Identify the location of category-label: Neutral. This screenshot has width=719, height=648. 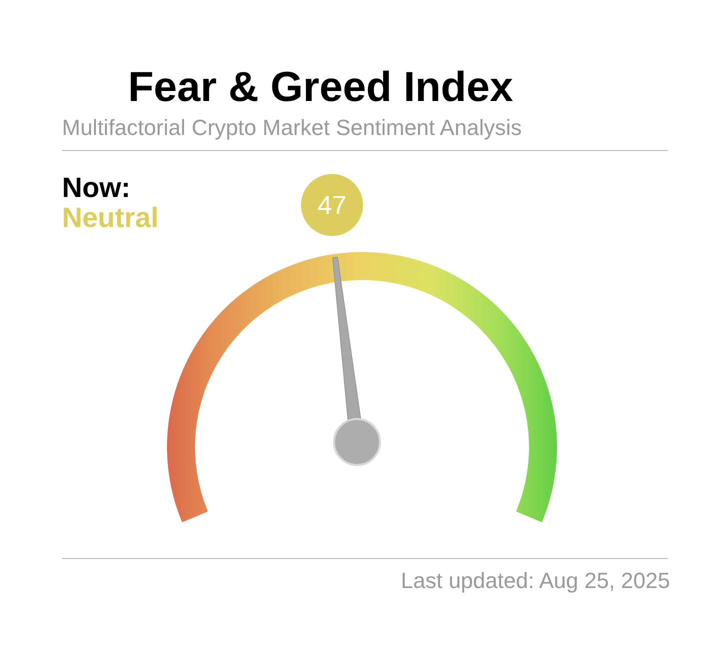
(110, 217).